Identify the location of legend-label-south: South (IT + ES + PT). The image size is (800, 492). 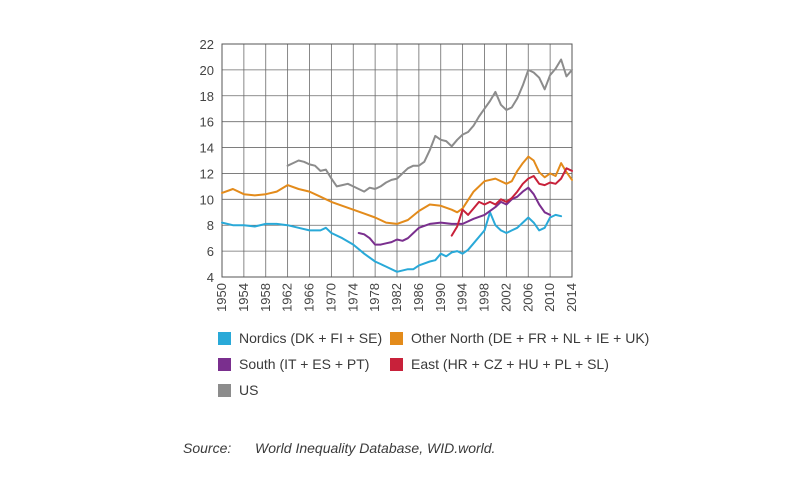
(304, 364).